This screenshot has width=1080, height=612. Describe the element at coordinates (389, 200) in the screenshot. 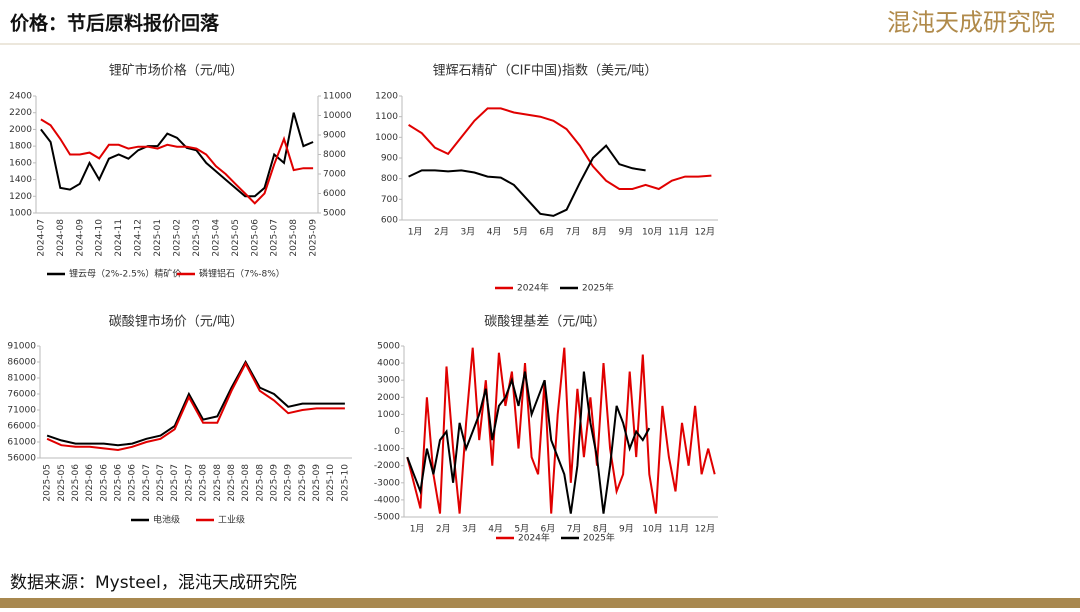

I see `y-tick-label: 700` at that location.